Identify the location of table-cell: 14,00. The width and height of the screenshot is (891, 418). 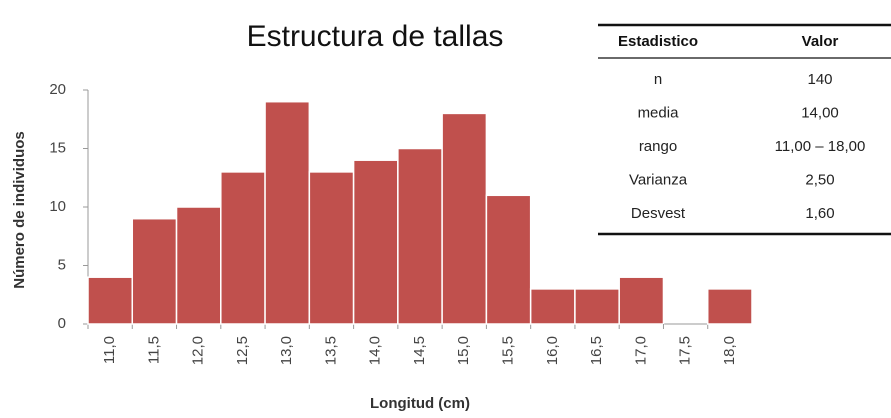
(820, 112).